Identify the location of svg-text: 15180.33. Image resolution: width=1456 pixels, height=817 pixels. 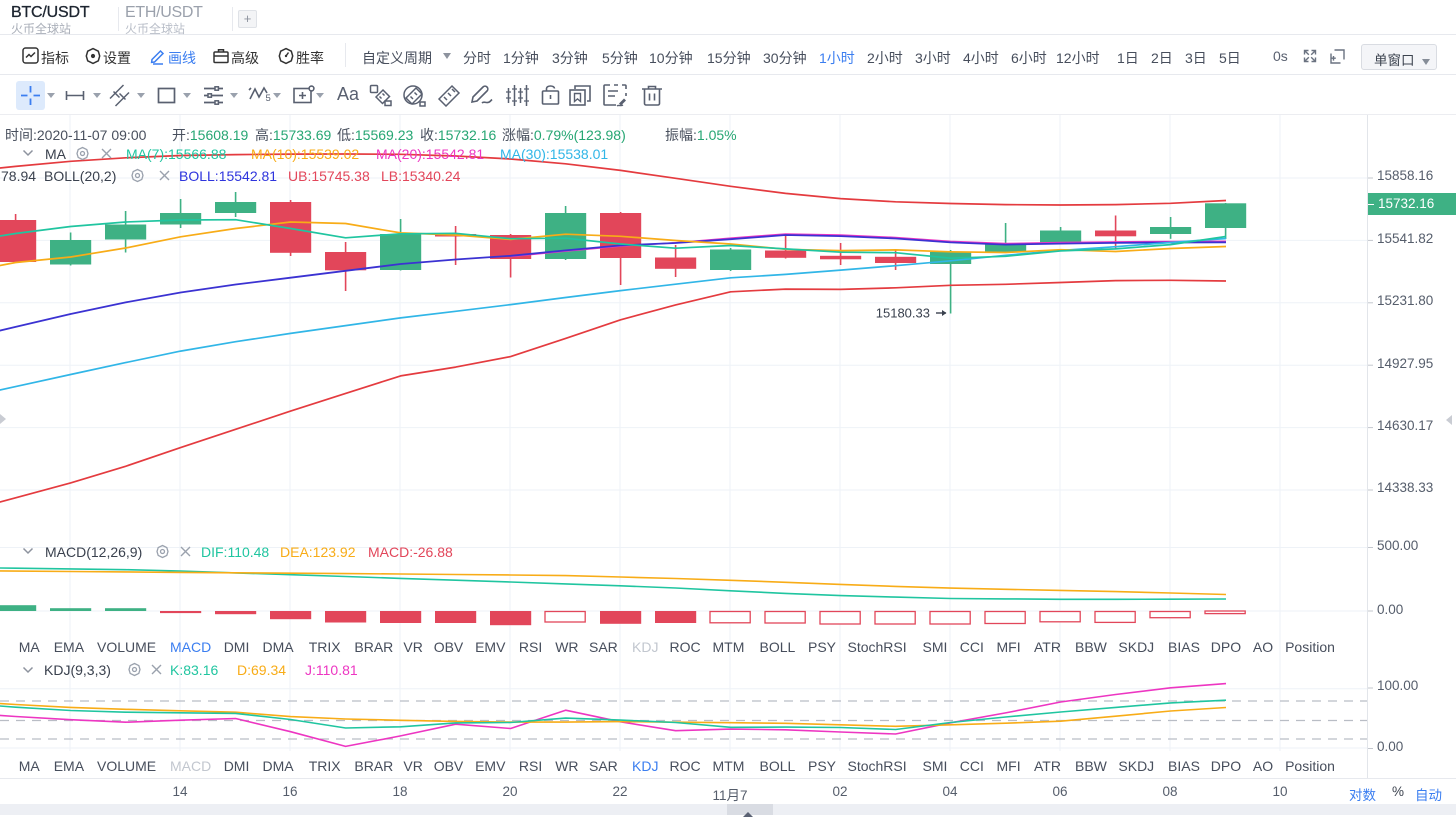
(903, 313).